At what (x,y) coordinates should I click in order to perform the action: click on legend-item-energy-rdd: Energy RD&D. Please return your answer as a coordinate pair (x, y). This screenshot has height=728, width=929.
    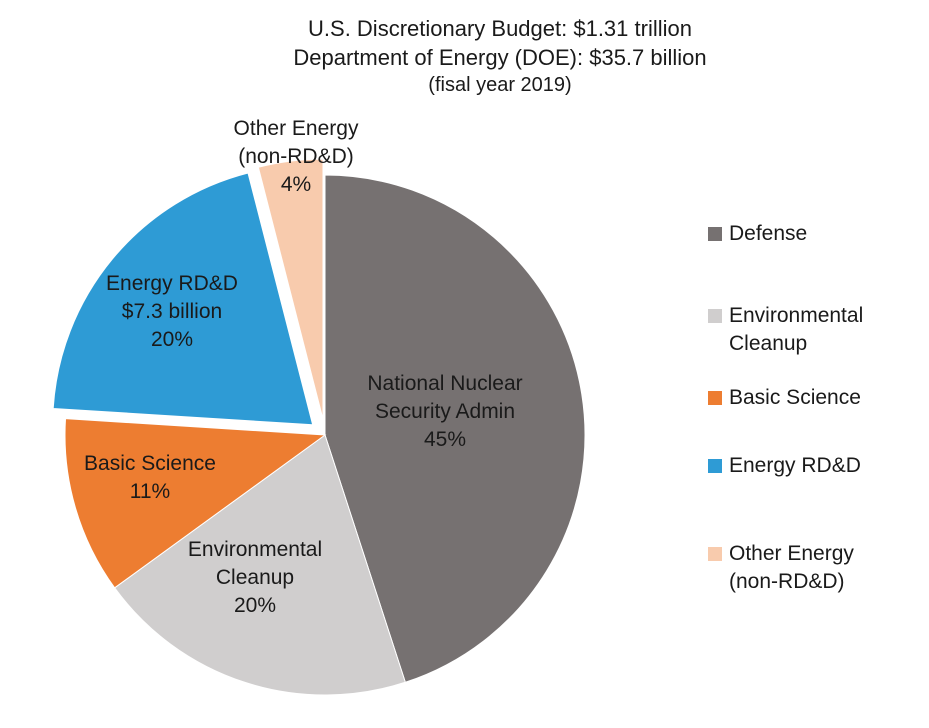
    Looking at the image, I should click on (784, 466).